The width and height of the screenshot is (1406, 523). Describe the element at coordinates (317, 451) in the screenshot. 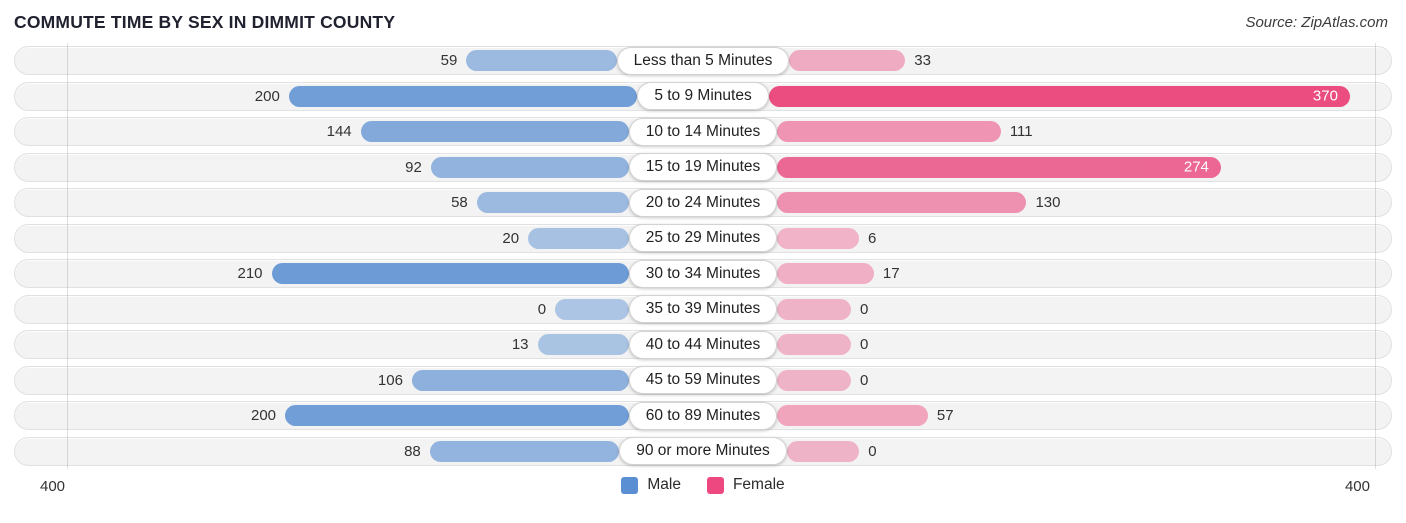

I see `male-half: 88` at that location.